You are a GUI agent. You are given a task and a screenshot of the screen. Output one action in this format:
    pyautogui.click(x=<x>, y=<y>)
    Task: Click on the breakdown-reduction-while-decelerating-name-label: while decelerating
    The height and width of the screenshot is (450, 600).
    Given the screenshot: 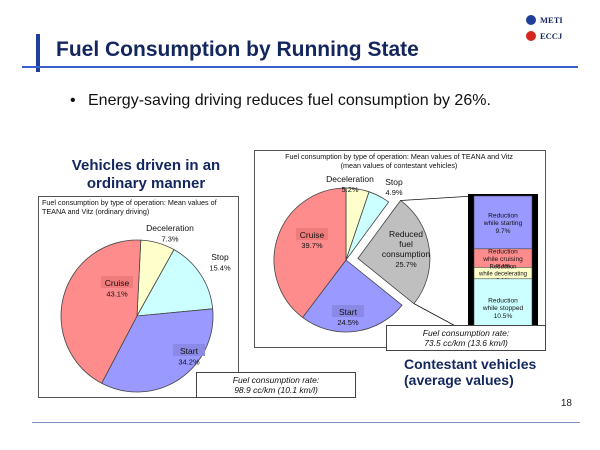 What is the action you would take?
    pyautogui.click(x=502, y=275)
    